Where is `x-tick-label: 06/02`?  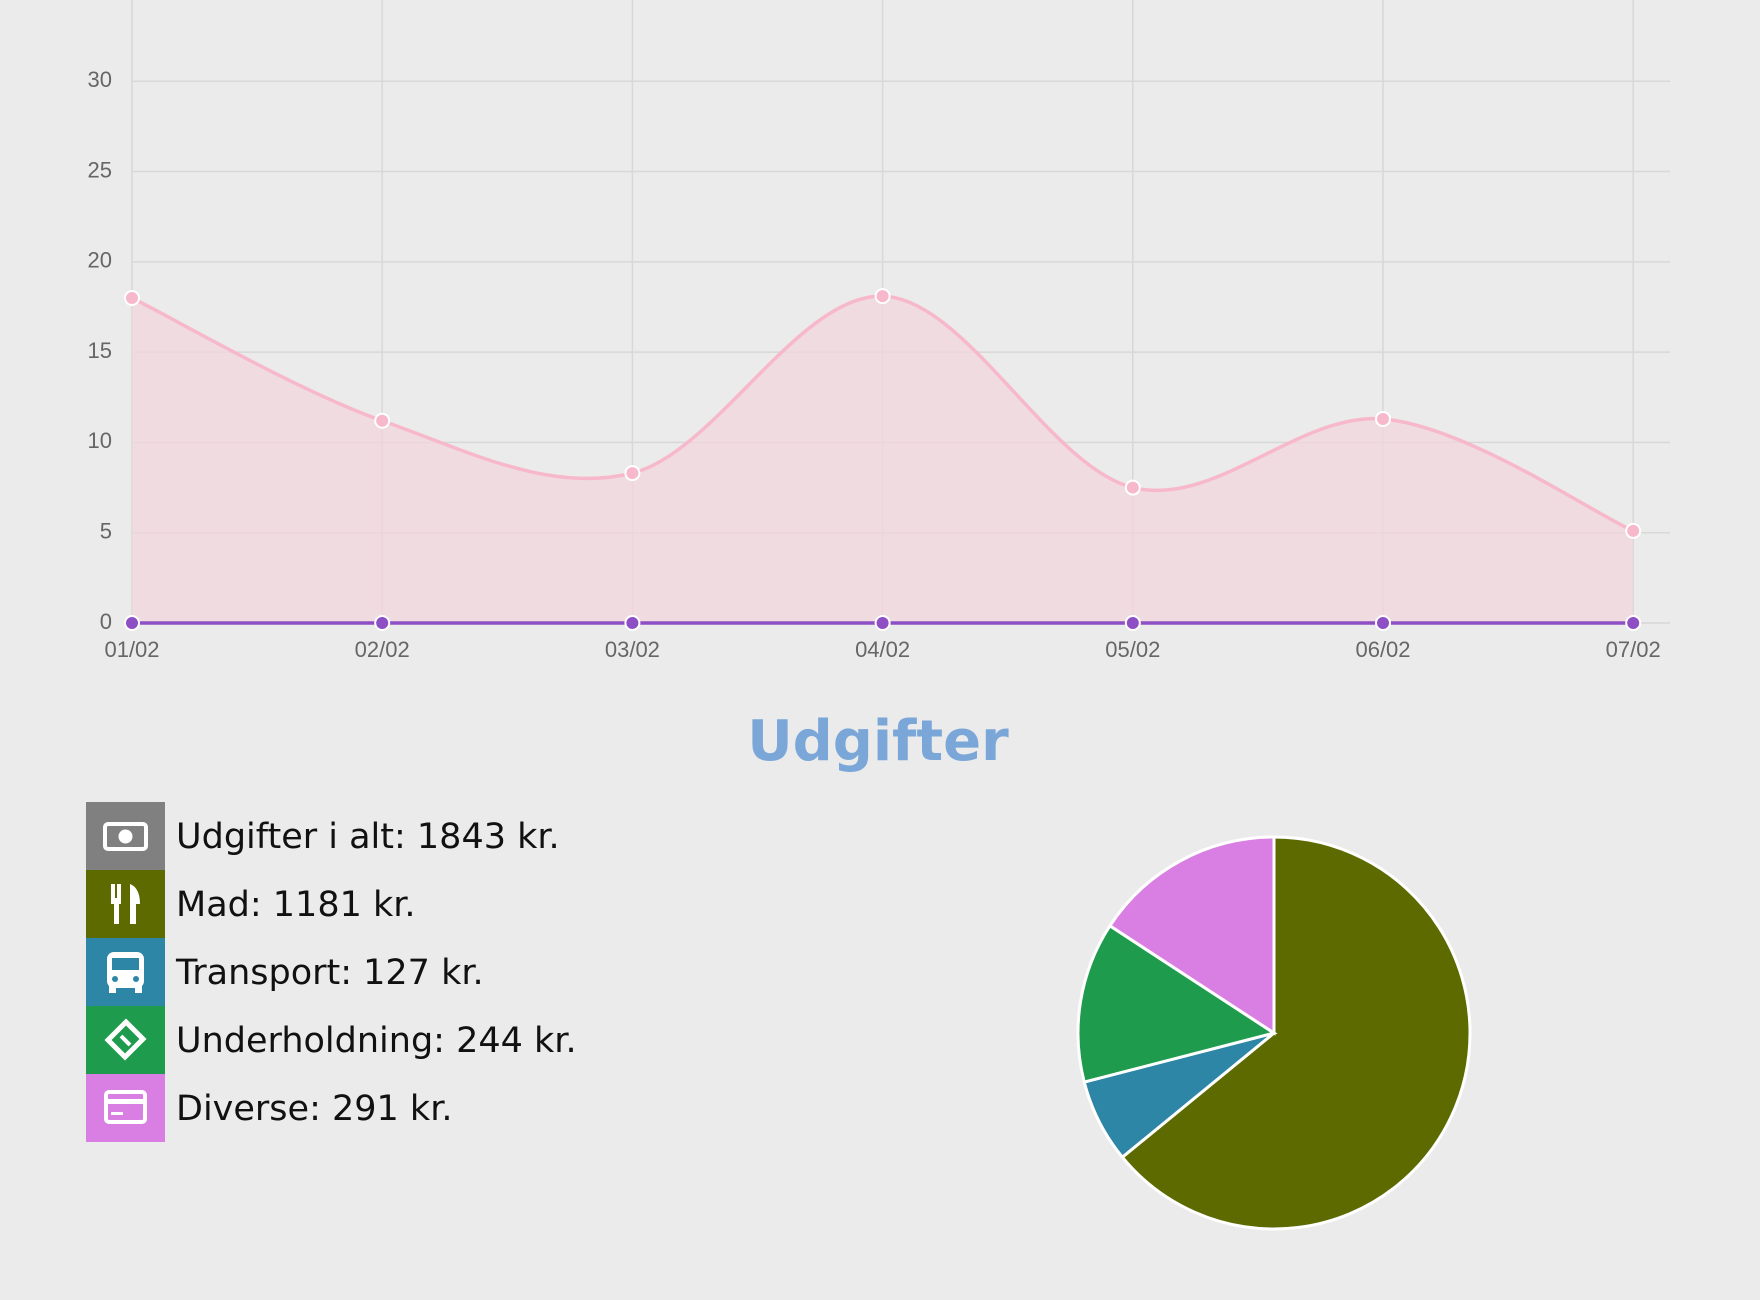
x-tick-label: 06/02 is located at coordinates (1382, 649).